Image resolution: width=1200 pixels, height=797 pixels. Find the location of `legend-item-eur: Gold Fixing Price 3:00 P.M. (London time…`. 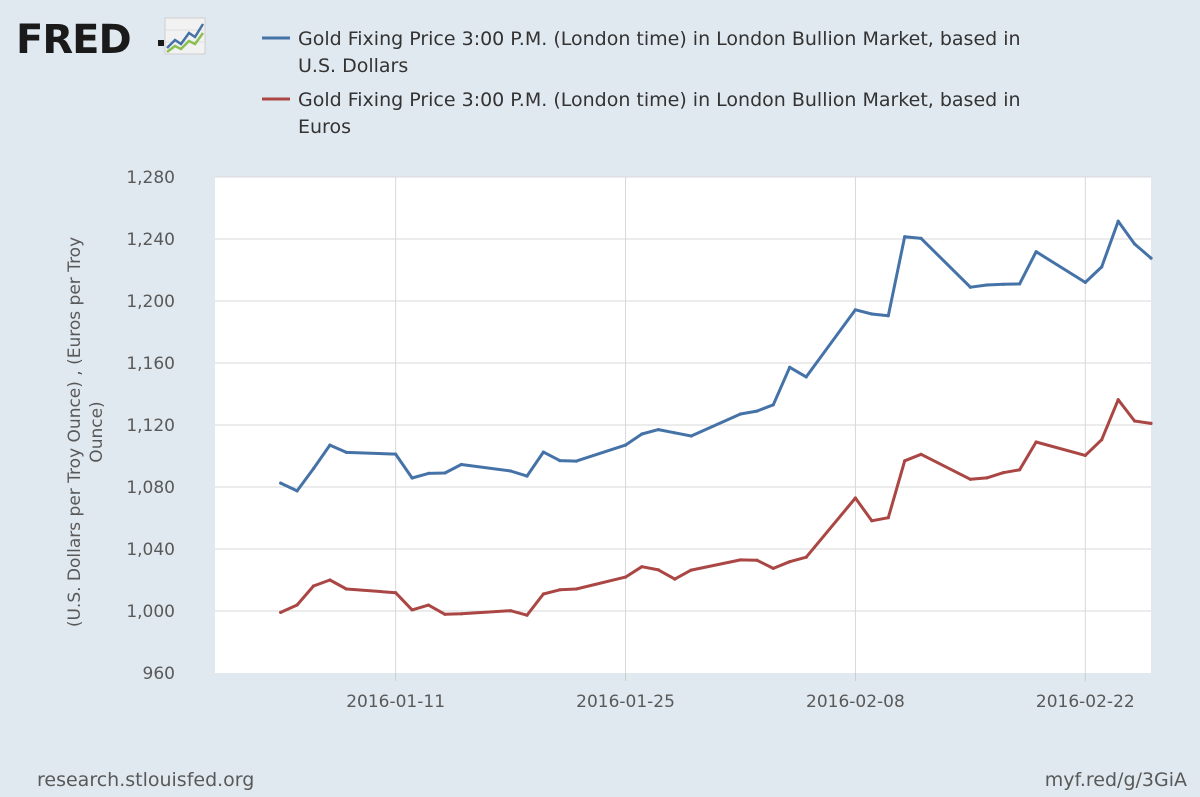

legend-item-eur: Gold Fixing Price 3:00 P.M. (London time… is located at coordinates (641, 113).